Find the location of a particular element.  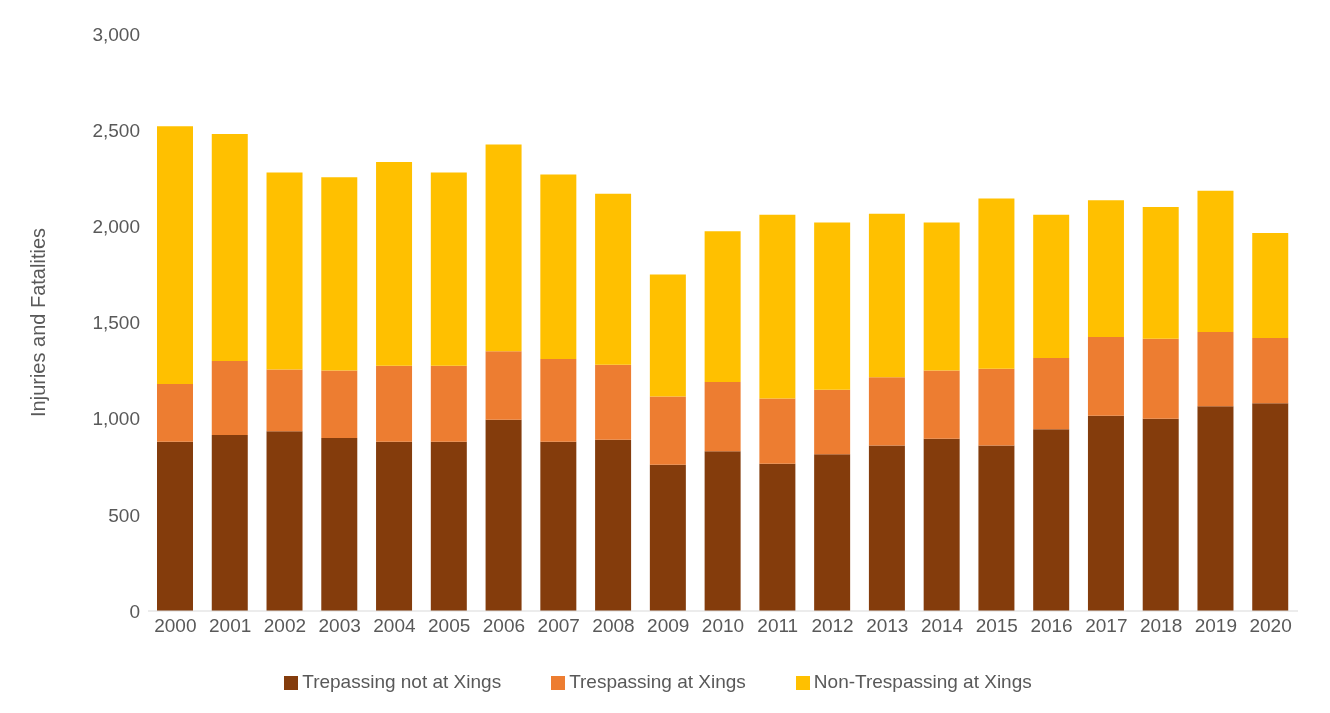

x-tick-label: 2000 is located at coordinates (175, 626).